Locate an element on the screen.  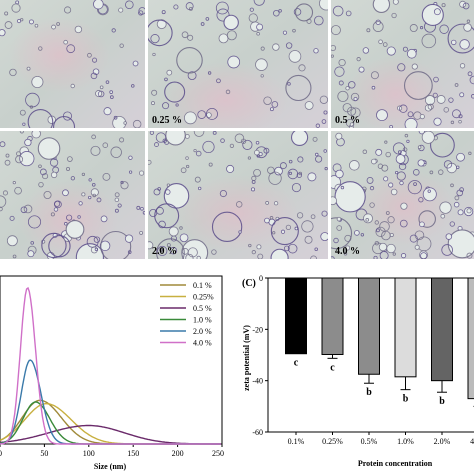
legend-entry: 0.5 % is located at coordinates (202, 308).